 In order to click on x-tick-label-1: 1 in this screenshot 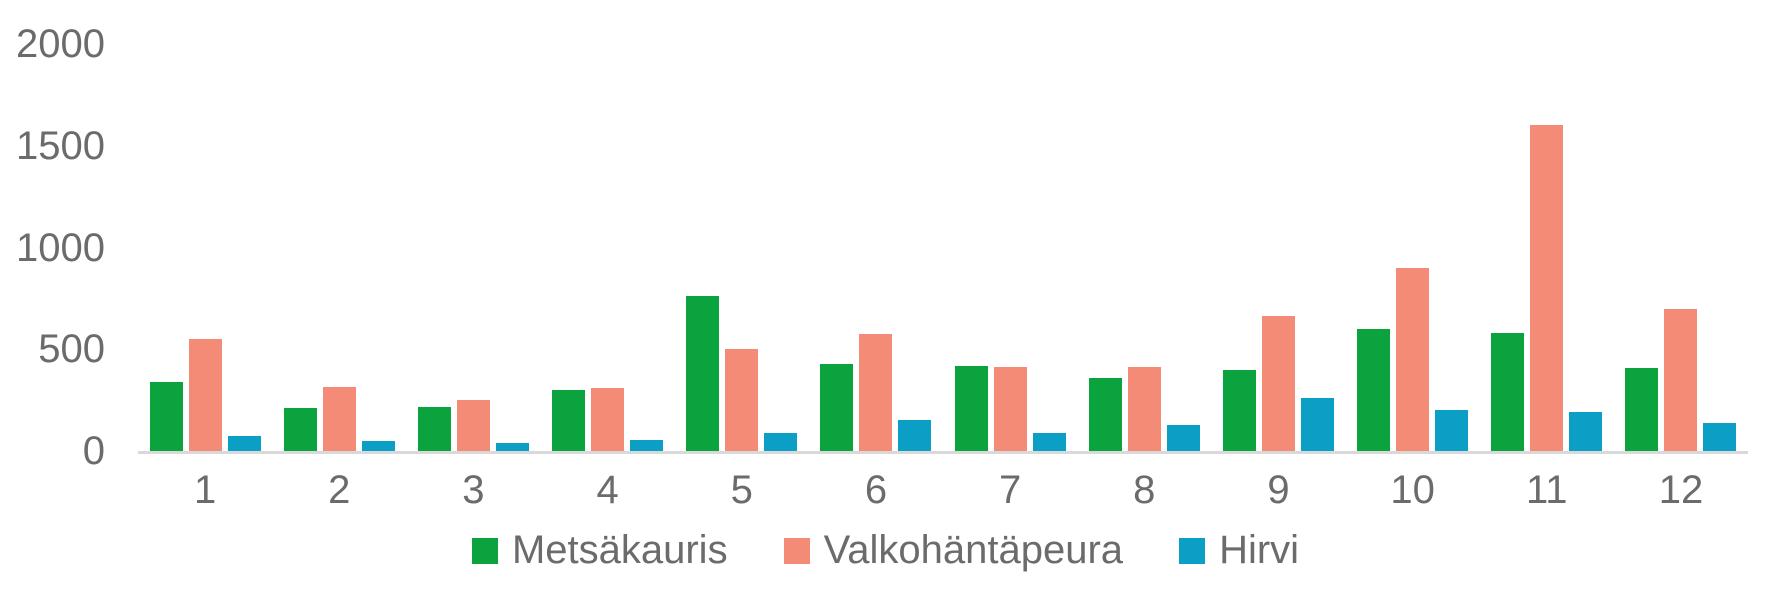, I will do `click(205, 490)`.